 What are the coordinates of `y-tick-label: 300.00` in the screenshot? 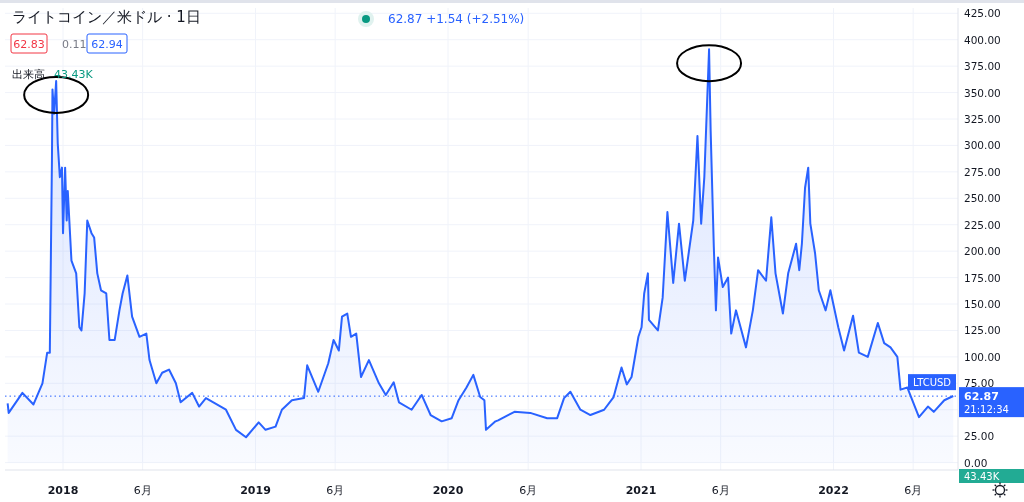 It's located at (982, 145).